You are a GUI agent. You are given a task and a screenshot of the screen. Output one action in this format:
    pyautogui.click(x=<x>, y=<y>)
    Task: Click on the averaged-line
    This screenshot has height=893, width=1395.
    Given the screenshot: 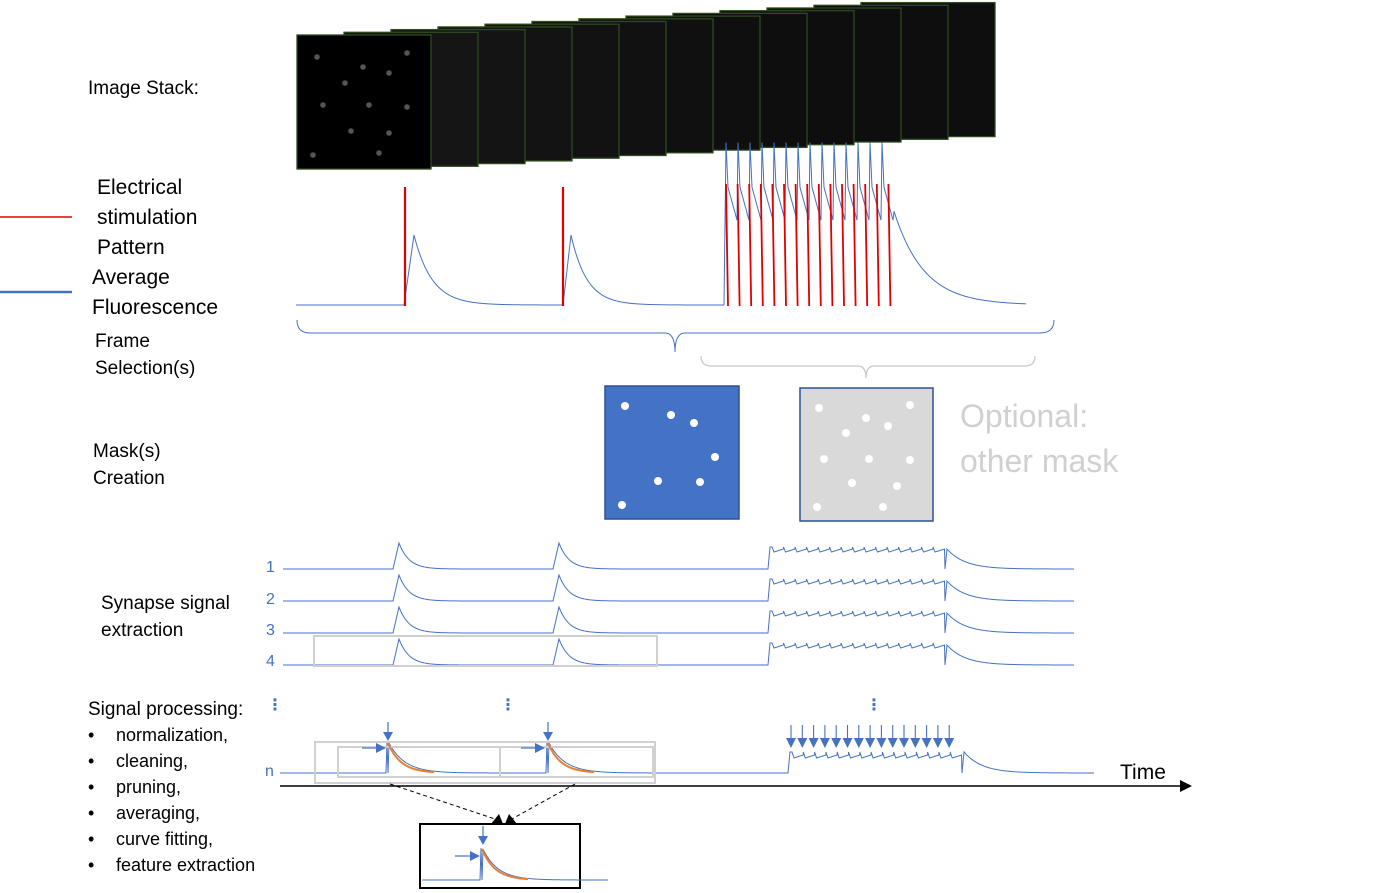 What is the action you would take?
    pyautogui.click(x=515, y=864)
    